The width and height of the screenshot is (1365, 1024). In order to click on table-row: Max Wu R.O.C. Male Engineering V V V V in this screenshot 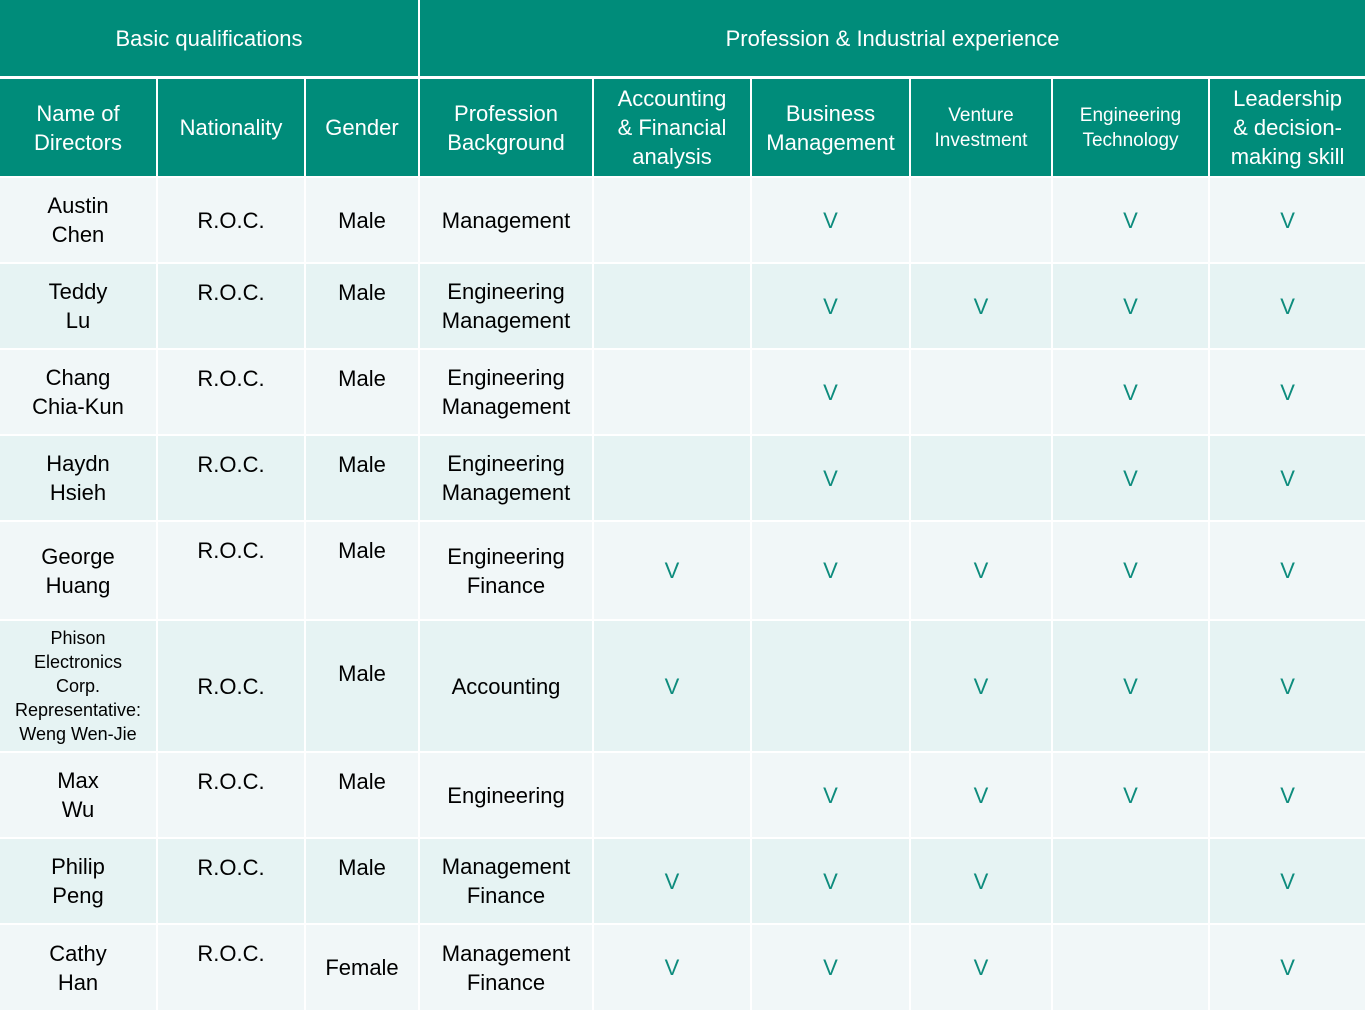, I will do `click(682, 794)`.